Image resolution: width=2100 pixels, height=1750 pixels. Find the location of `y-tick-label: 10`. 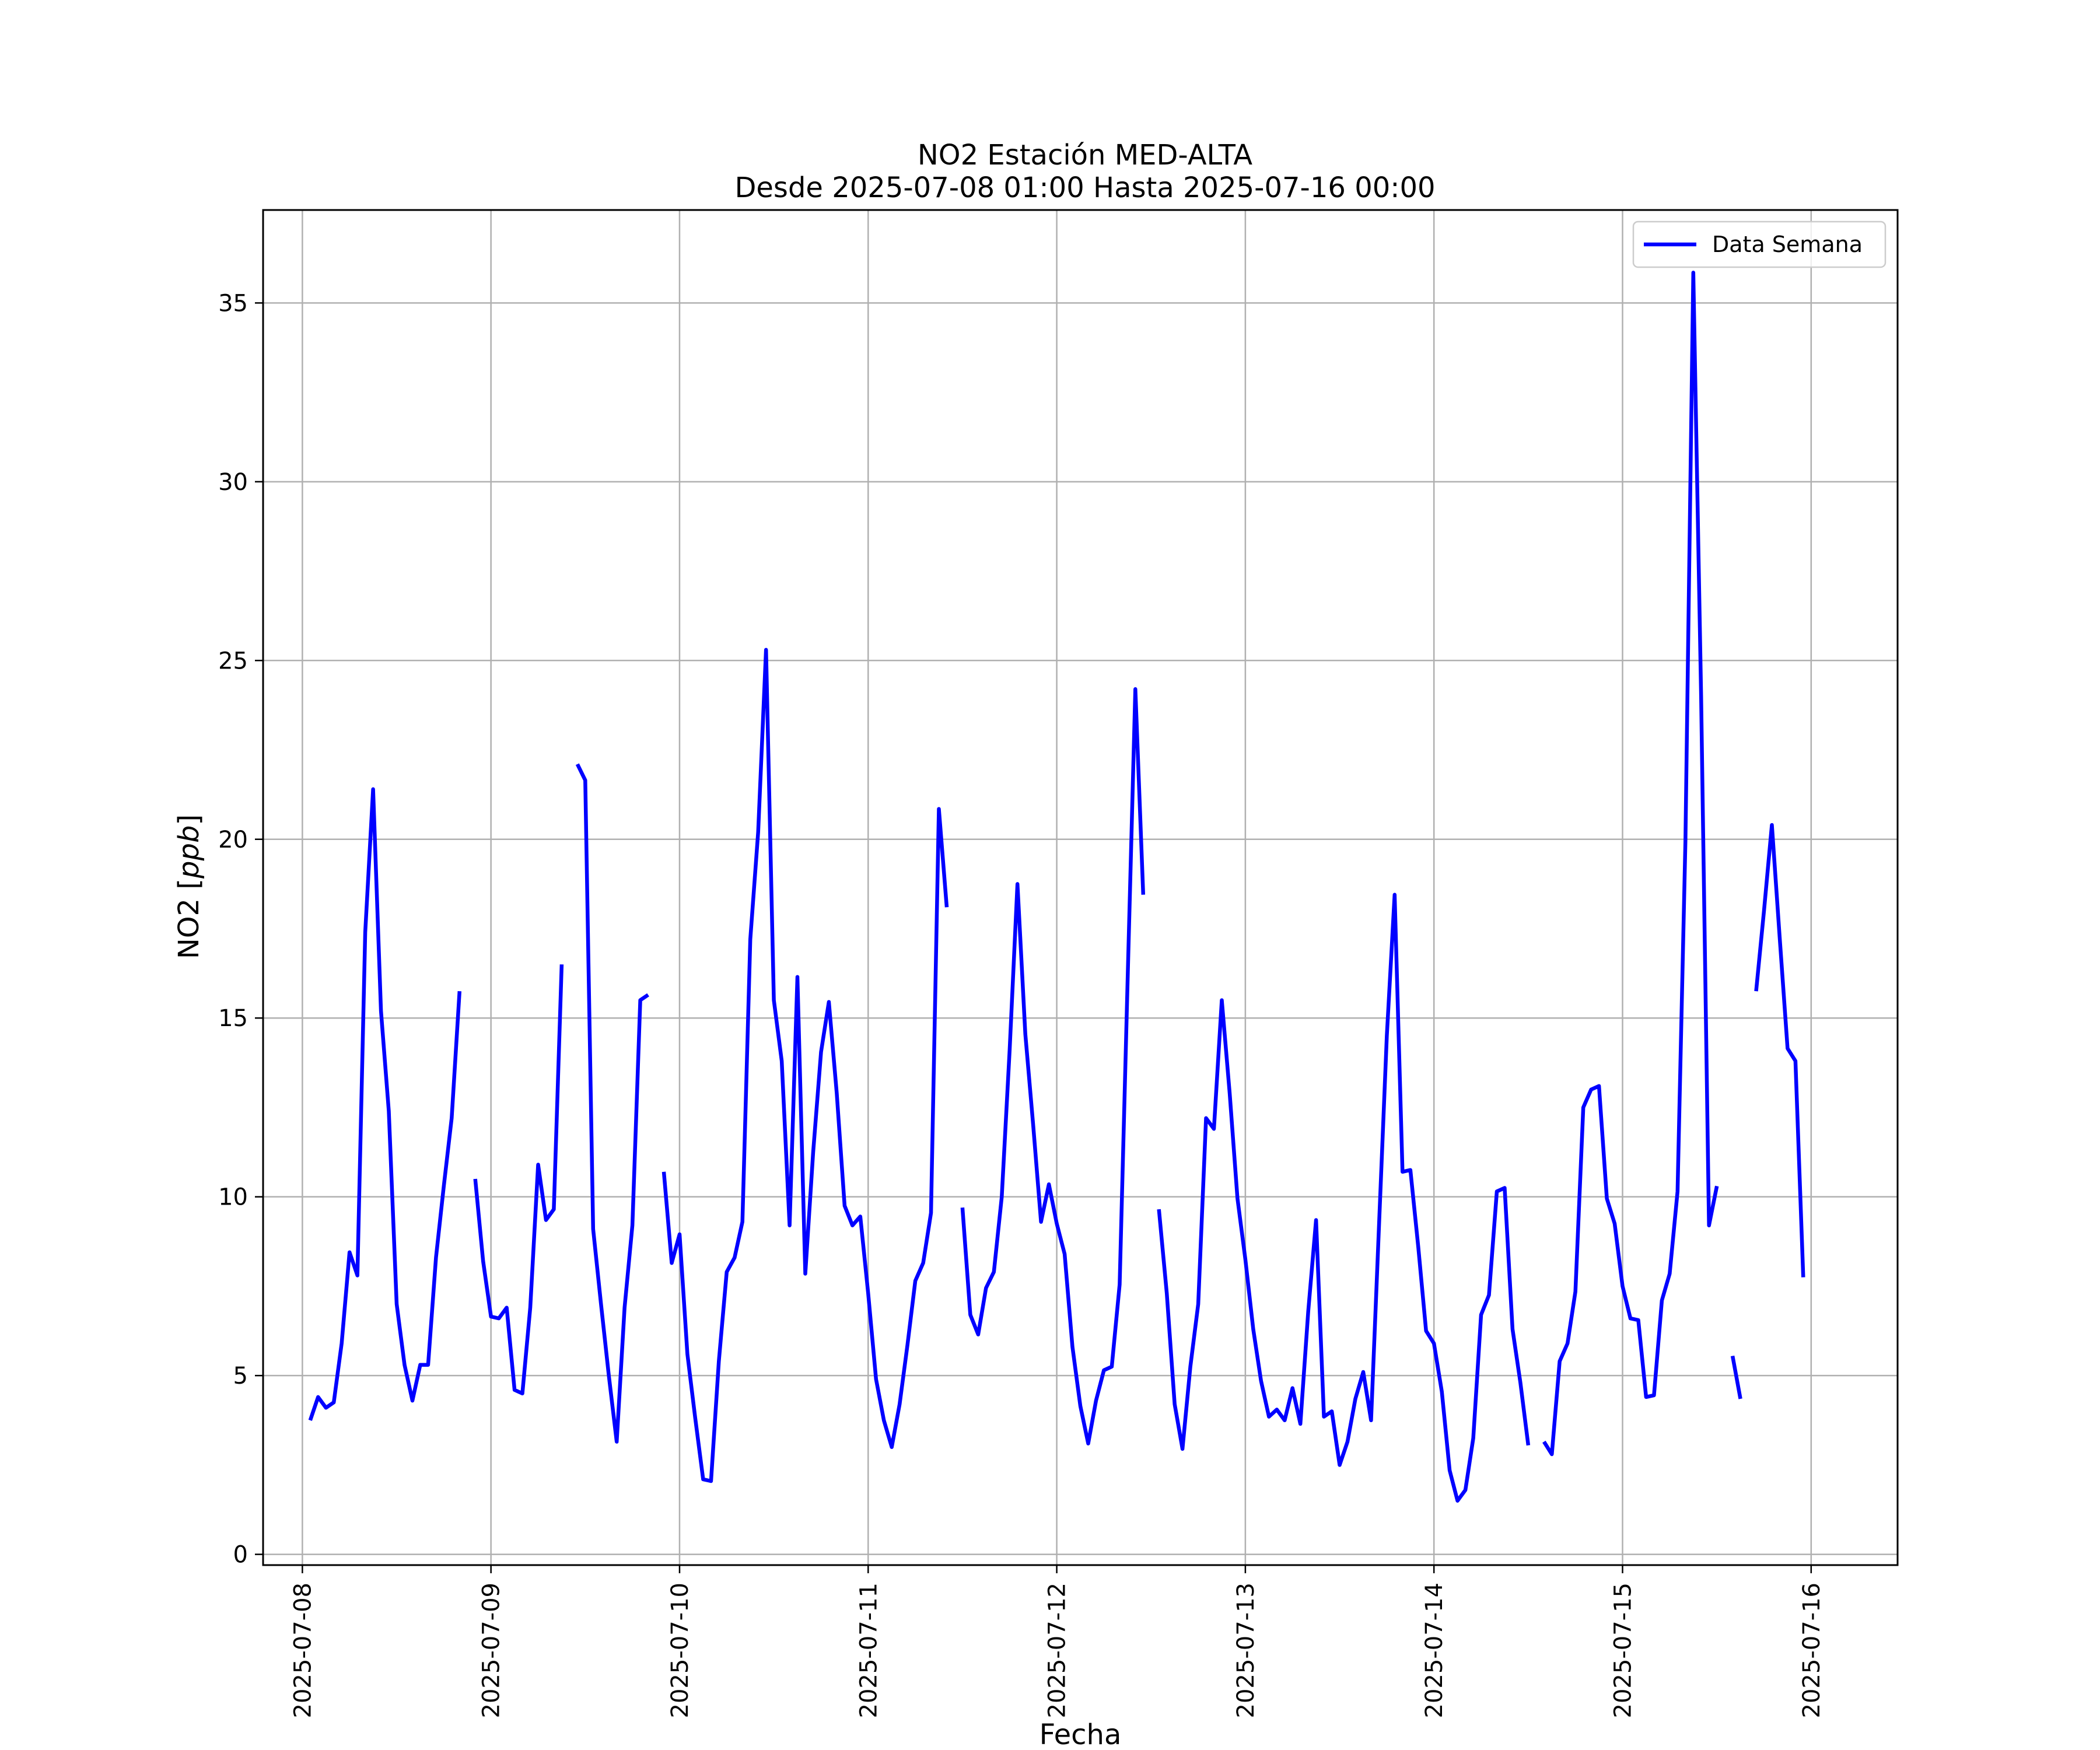

y-tick-label: 10 is located at coordinates (233, 1197).